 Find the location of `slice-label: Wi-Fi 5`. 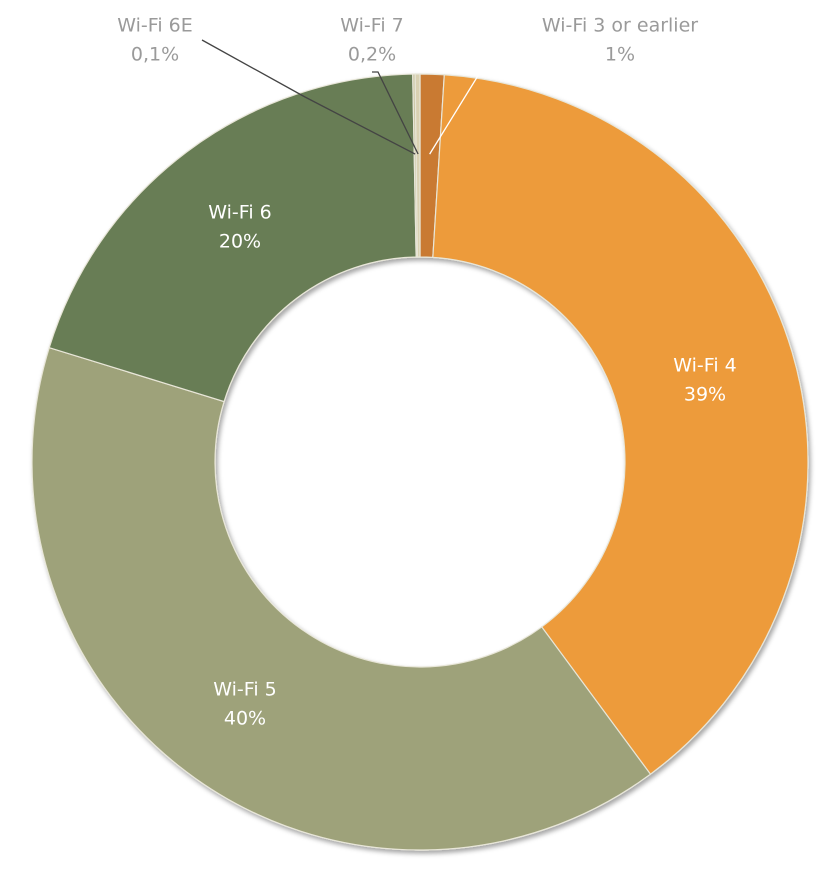

slice-label: Wi-Fi 5 is located at coordinates (244, 690).